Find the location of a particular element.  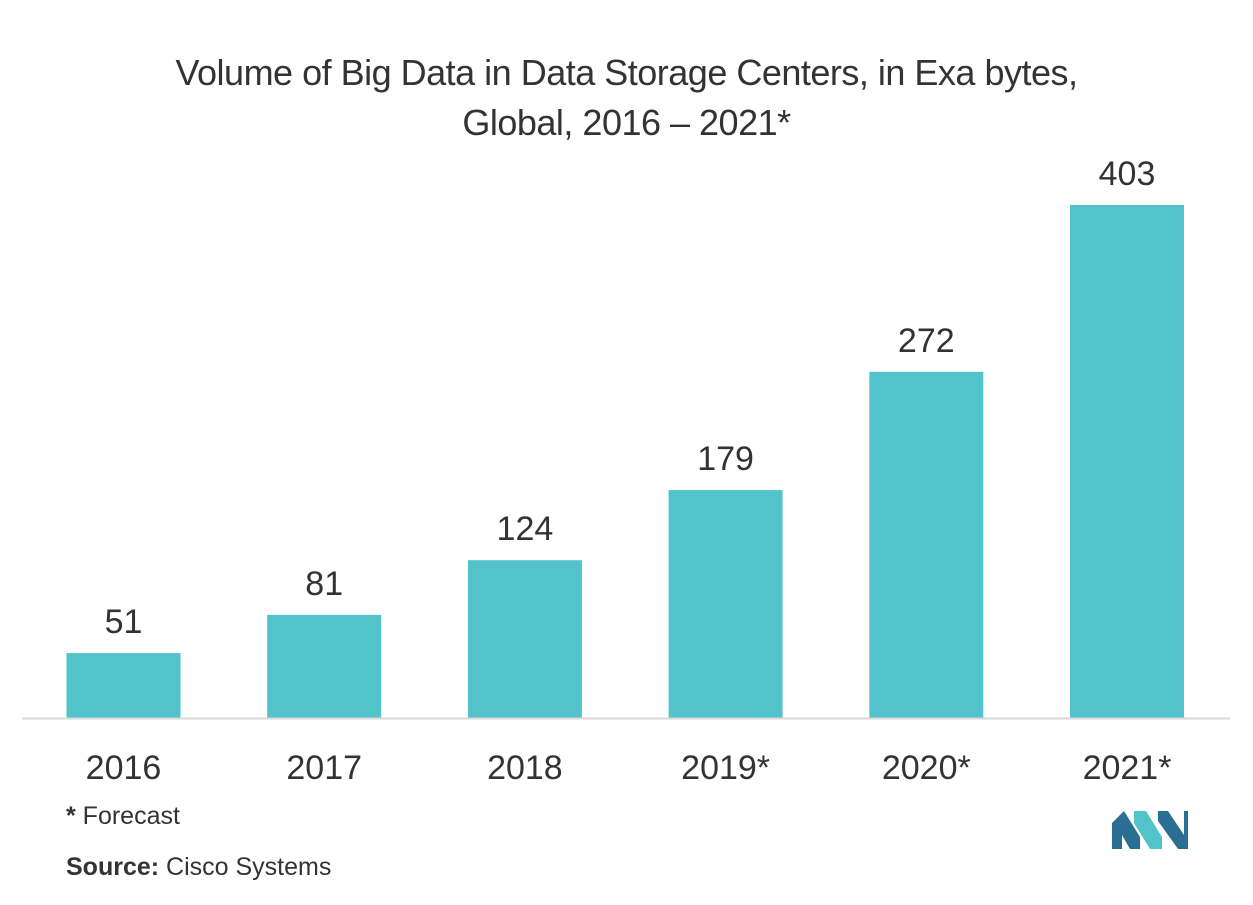

data-label-2020-forecast: 272 is located at coordinates (926, 341).